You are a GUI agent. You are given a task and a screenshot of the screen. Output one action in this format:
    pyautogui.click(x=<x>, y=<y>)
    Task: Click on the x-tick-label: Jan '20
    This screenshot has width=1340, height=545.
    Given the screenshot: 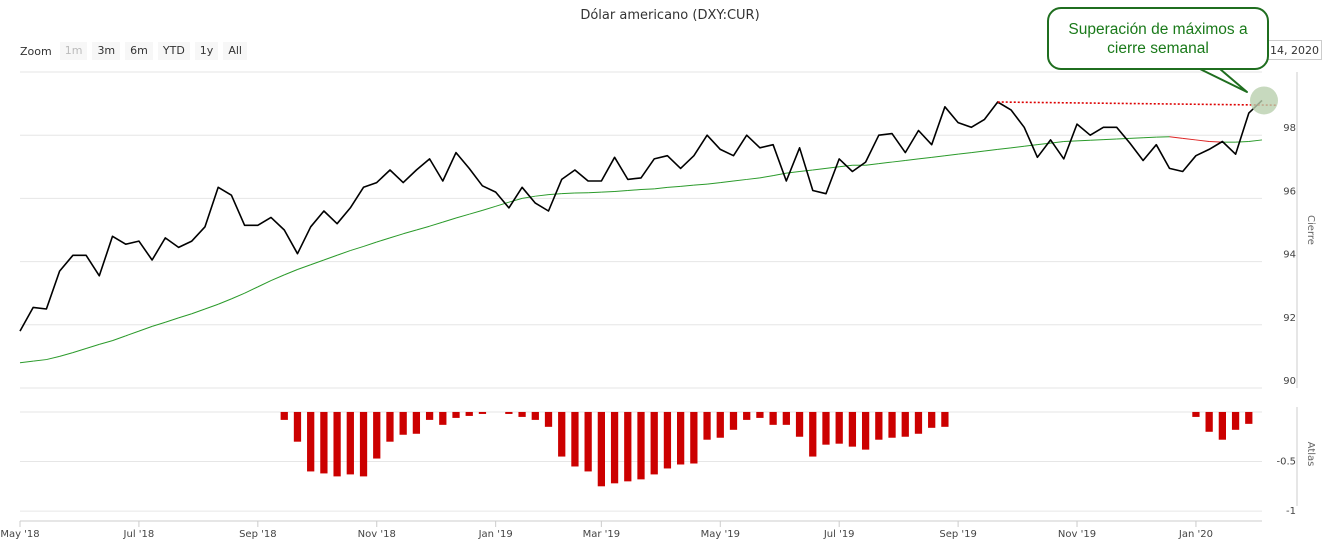 What is the action you would take?
    pyautogui.click(x=1195, y=534)
    